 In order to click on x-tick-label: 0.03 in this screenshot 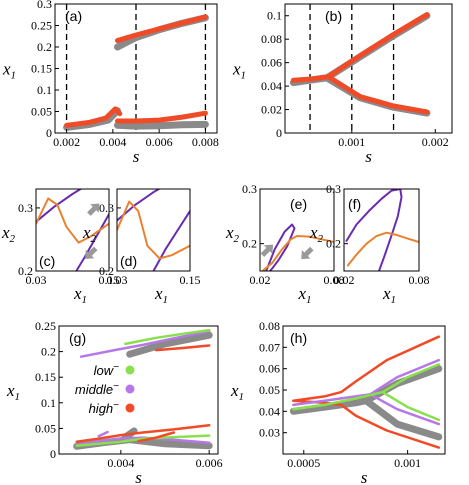, I will do `click(117, 280)`.